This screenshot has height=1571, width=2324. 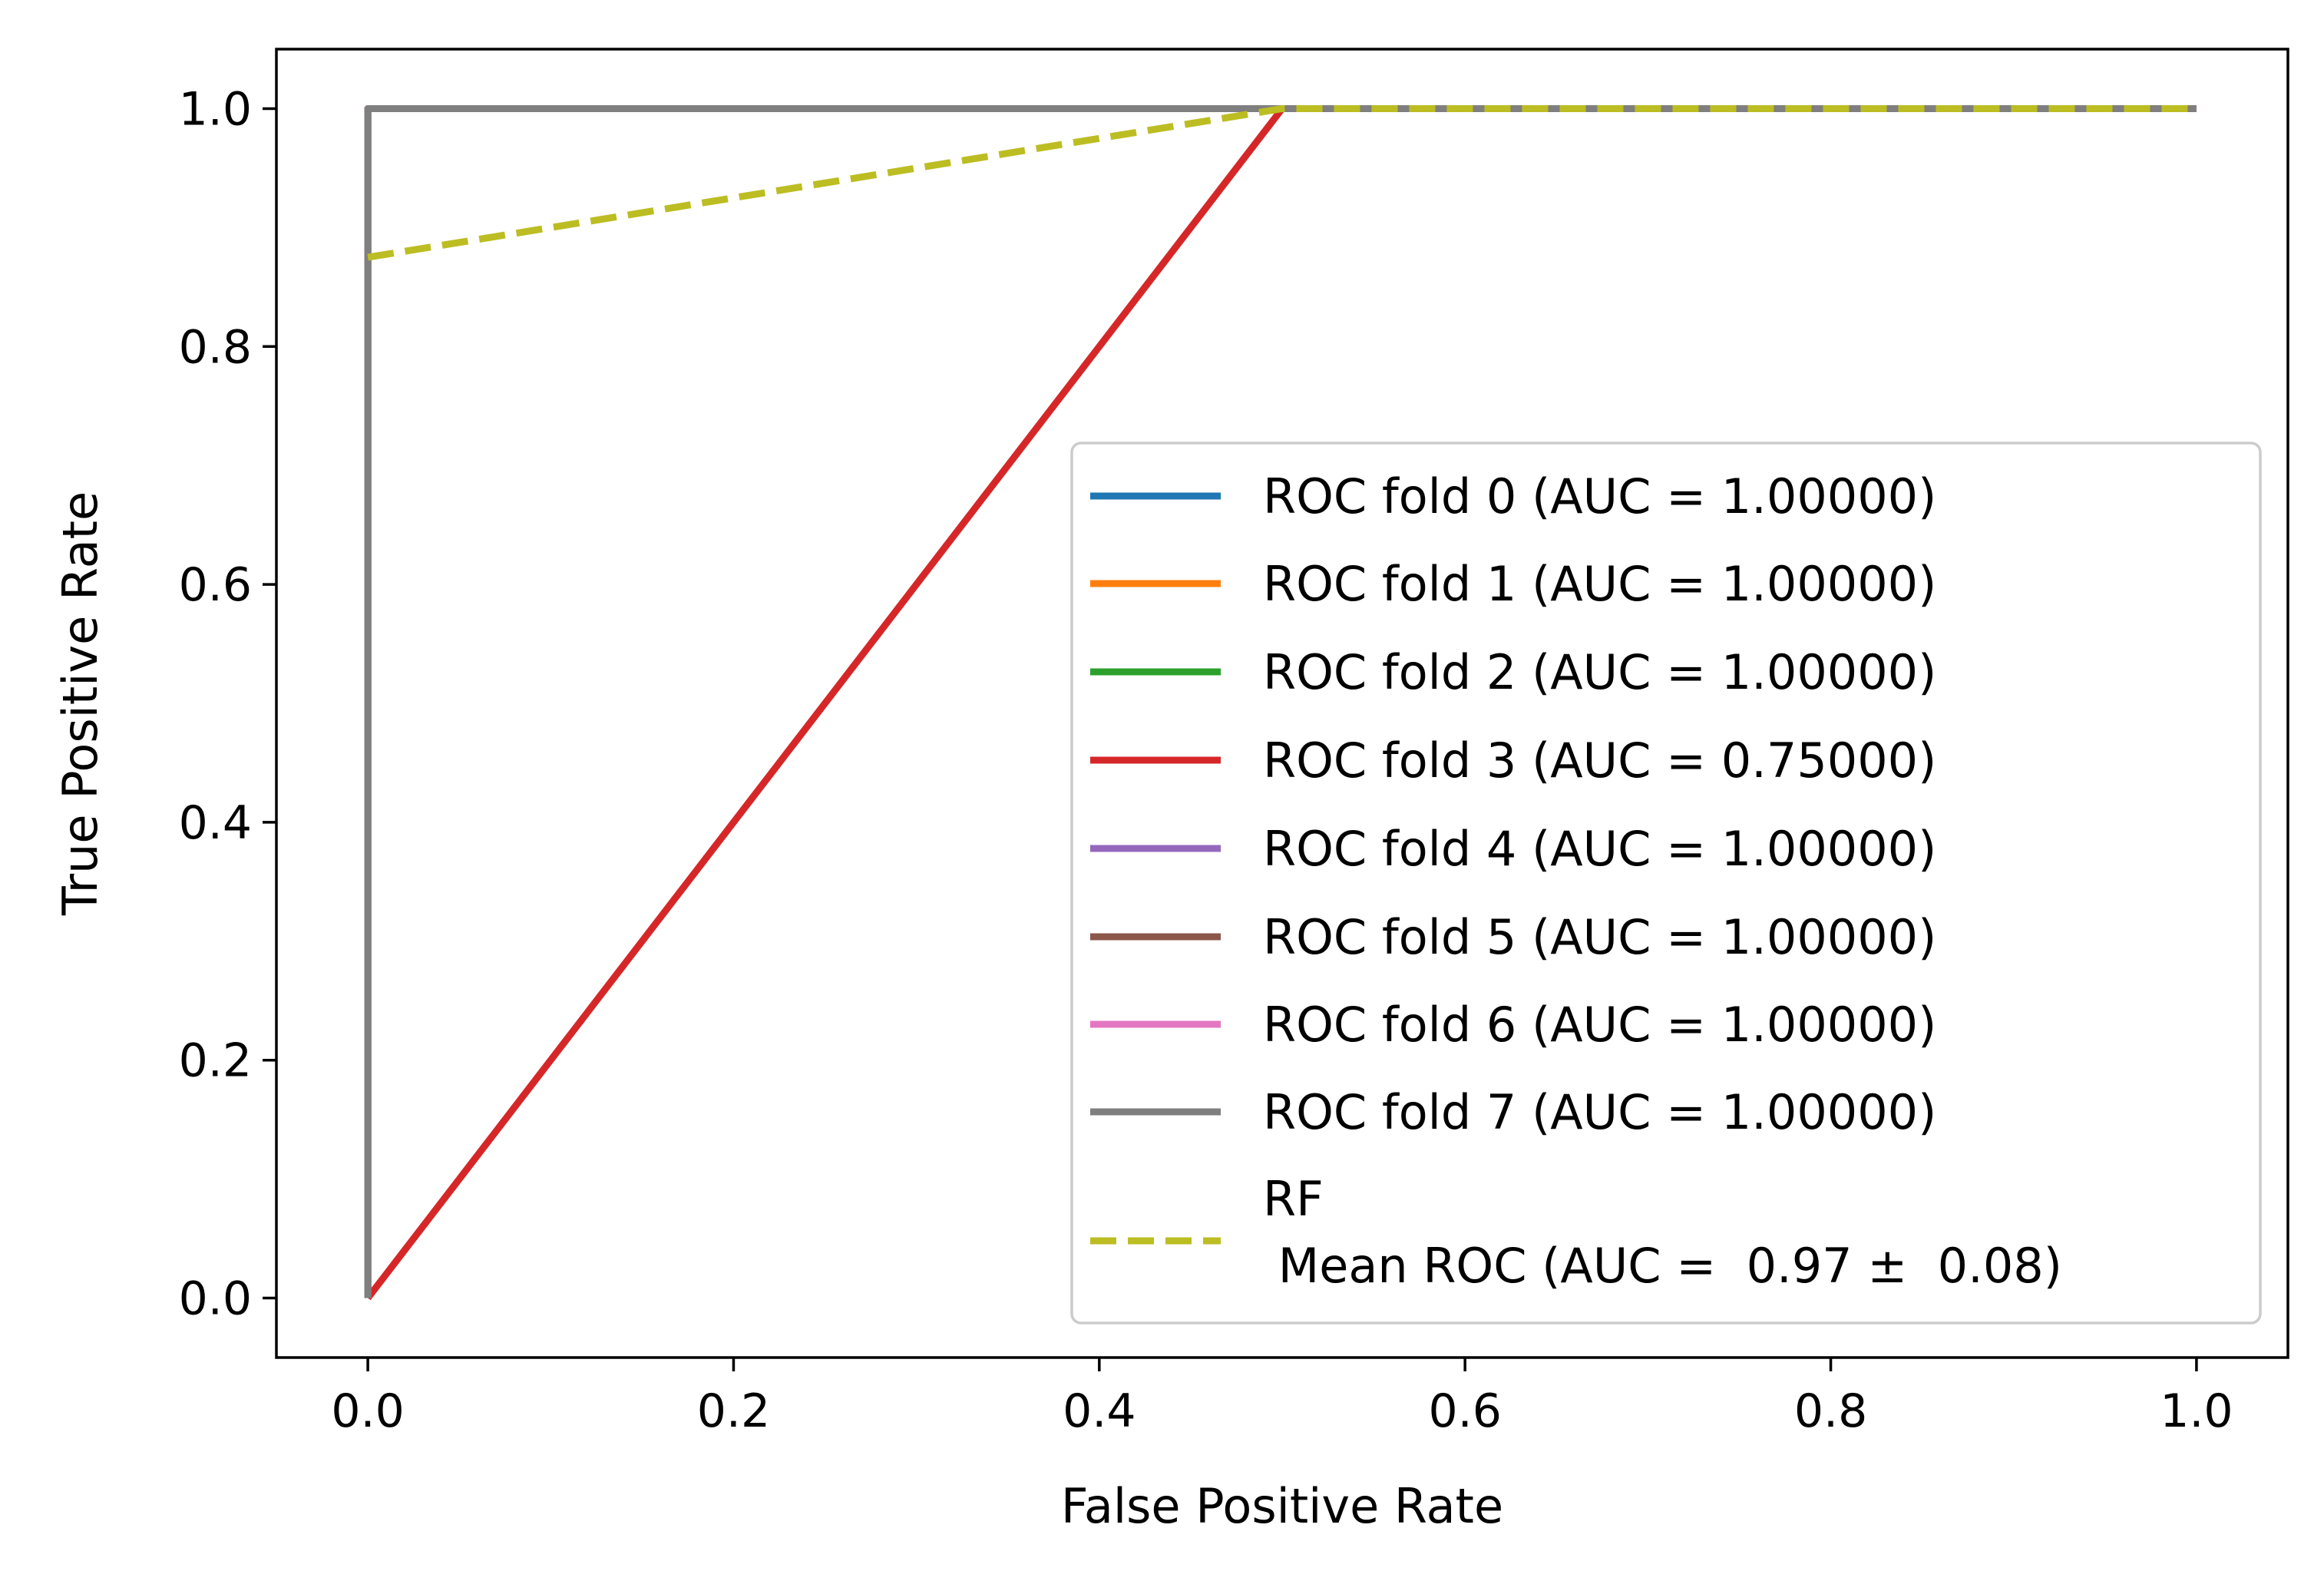 I want to click on legend-label-8-line2: Mean ROC (AUC = 0.97 ± 0.08), so click(x=1662, y=1266).